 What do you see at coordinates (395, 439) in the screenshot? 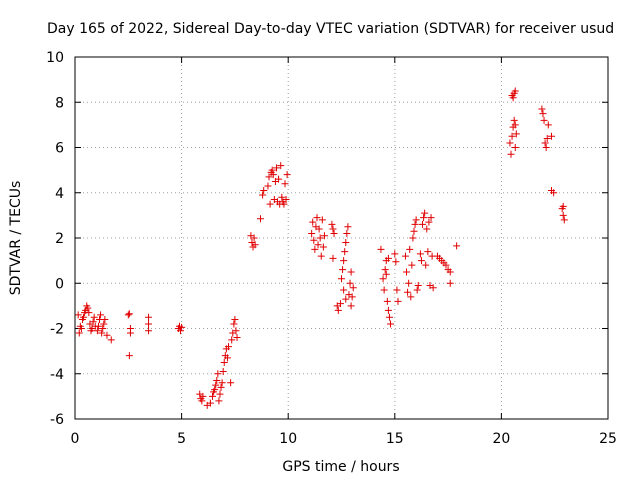
I see `x-tick-label: 15` at bounding box center [395, 439].